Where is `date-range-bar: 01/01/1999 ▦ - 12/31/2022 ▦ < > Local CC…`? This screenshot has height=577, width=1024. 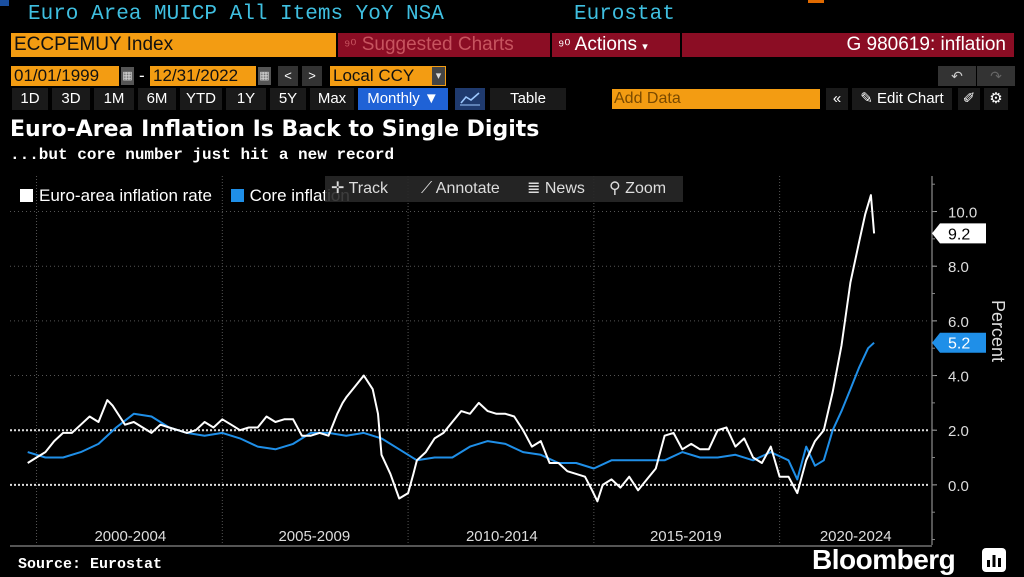
date-range-bar: 01/01/1999 ▦ - 12/31/2022 ▦ < > Local CC… is located at coordinates (512, 76).